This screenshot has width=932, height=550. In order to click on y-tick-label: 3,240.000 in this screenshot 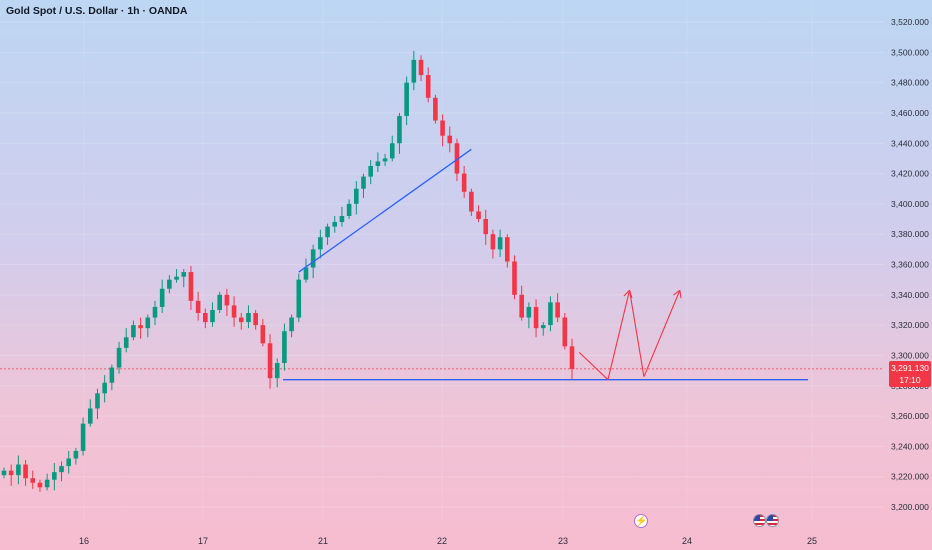, I will do `click(910, 446)`.